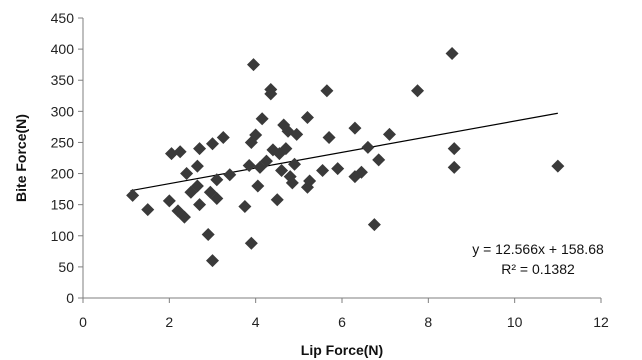  I want to click on x-tick-label: 6, so click(342, 322).